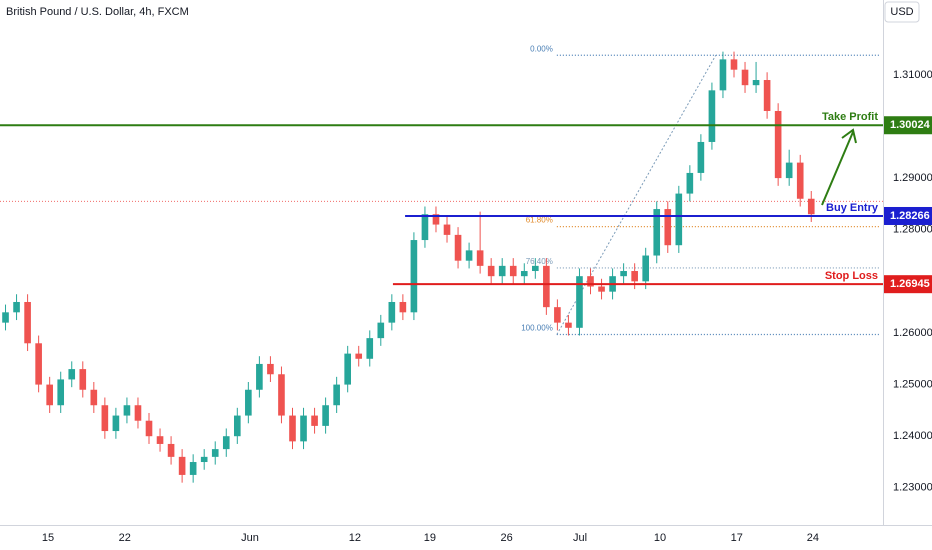 The width and height of the screenshot is (932, 550). I want to click on level-label: Take Profit, so click(850, 117).